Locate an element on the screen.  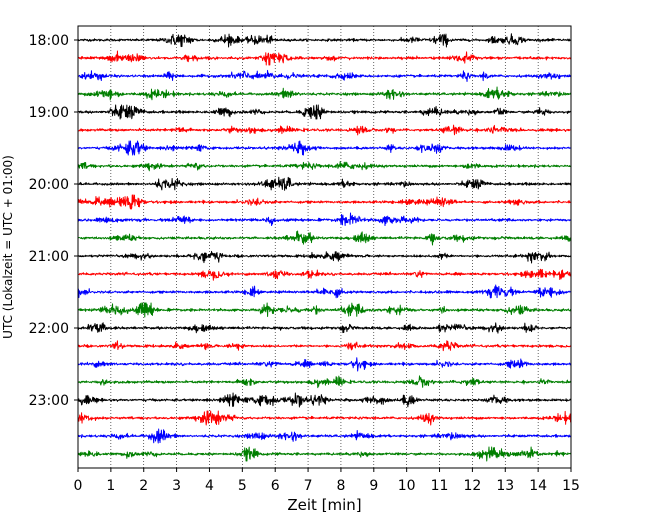
x-tick-label-14: 14 is located at coordinates (538, 486).